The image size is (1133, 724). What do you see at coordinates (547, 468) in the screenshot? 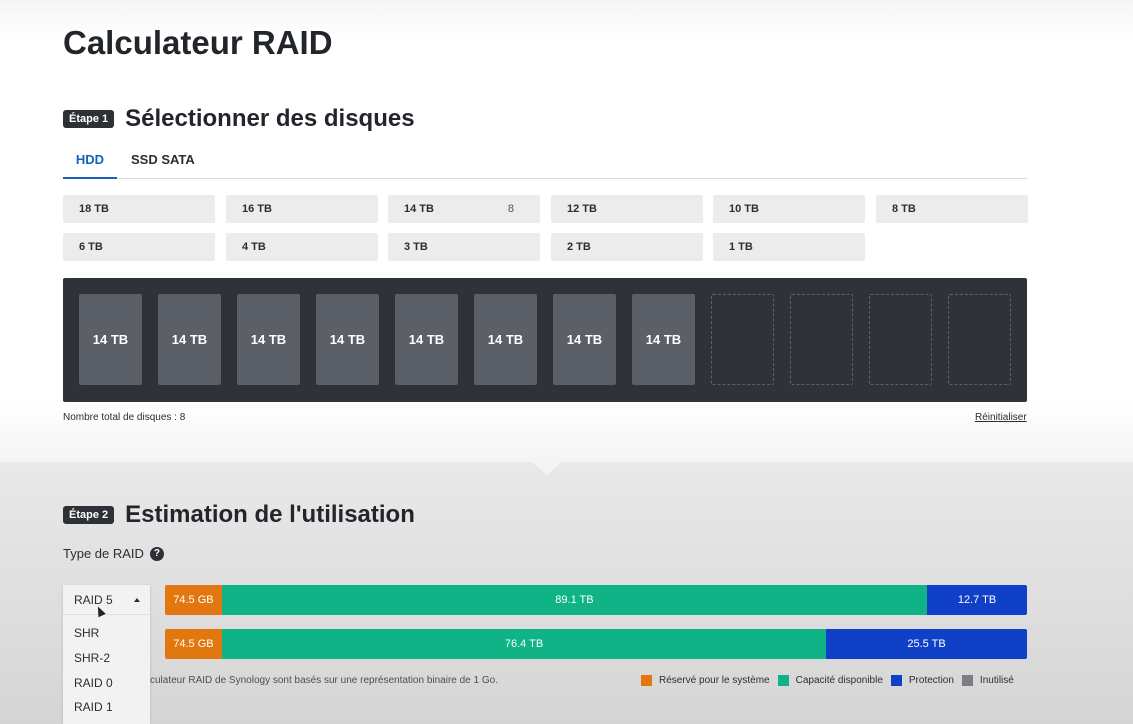
I see `section-pointer` at bounding box center [547, 468].